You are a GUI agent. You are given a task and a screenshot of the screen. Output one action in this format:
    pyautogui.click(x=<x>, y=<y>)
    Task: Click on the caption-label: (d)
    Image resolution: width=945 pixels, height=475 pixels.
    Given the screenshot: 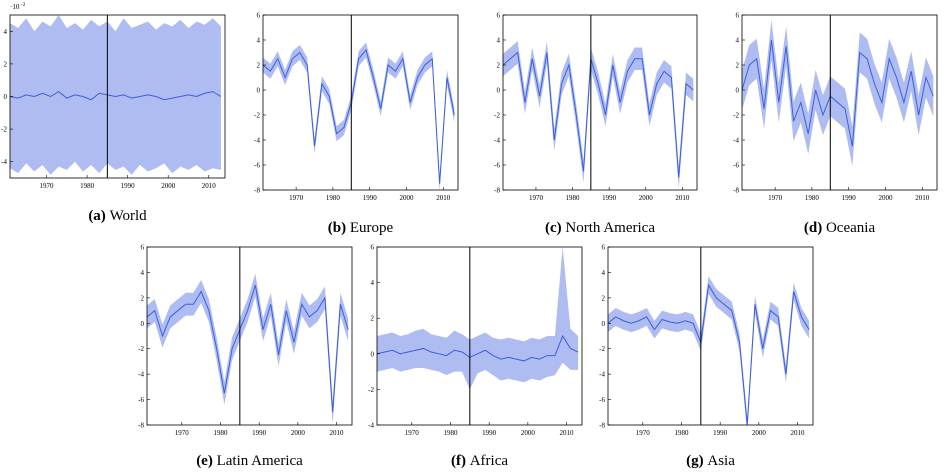 What is the action you would take?
    pyautogui.click(x=813, y=228)
    